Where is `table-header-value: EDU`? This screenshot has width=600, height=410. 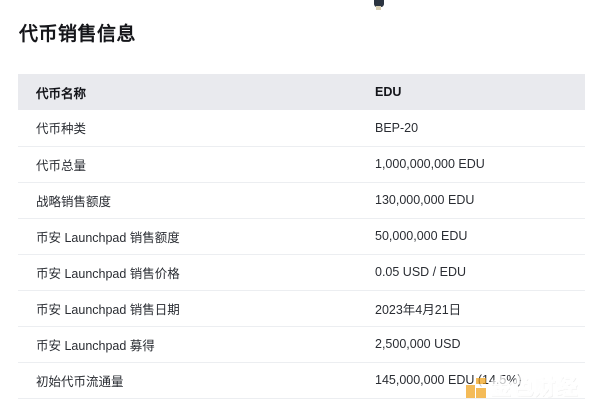
table-header-value: EDU is located at coordinates (388, 92).